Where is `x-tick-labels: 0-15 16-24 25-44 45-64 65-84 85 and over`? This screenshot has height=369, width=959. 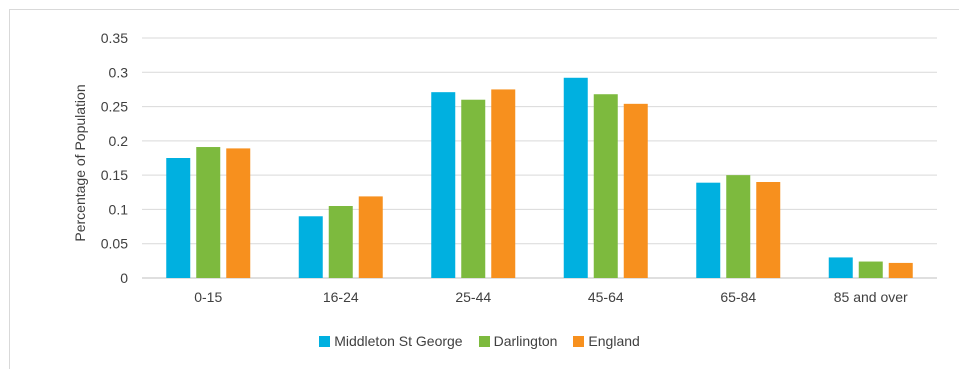
x-tick-labels: 0-15 16-24 25-44 45-64 65-84 85 and over is located at coordinates (551, 297).